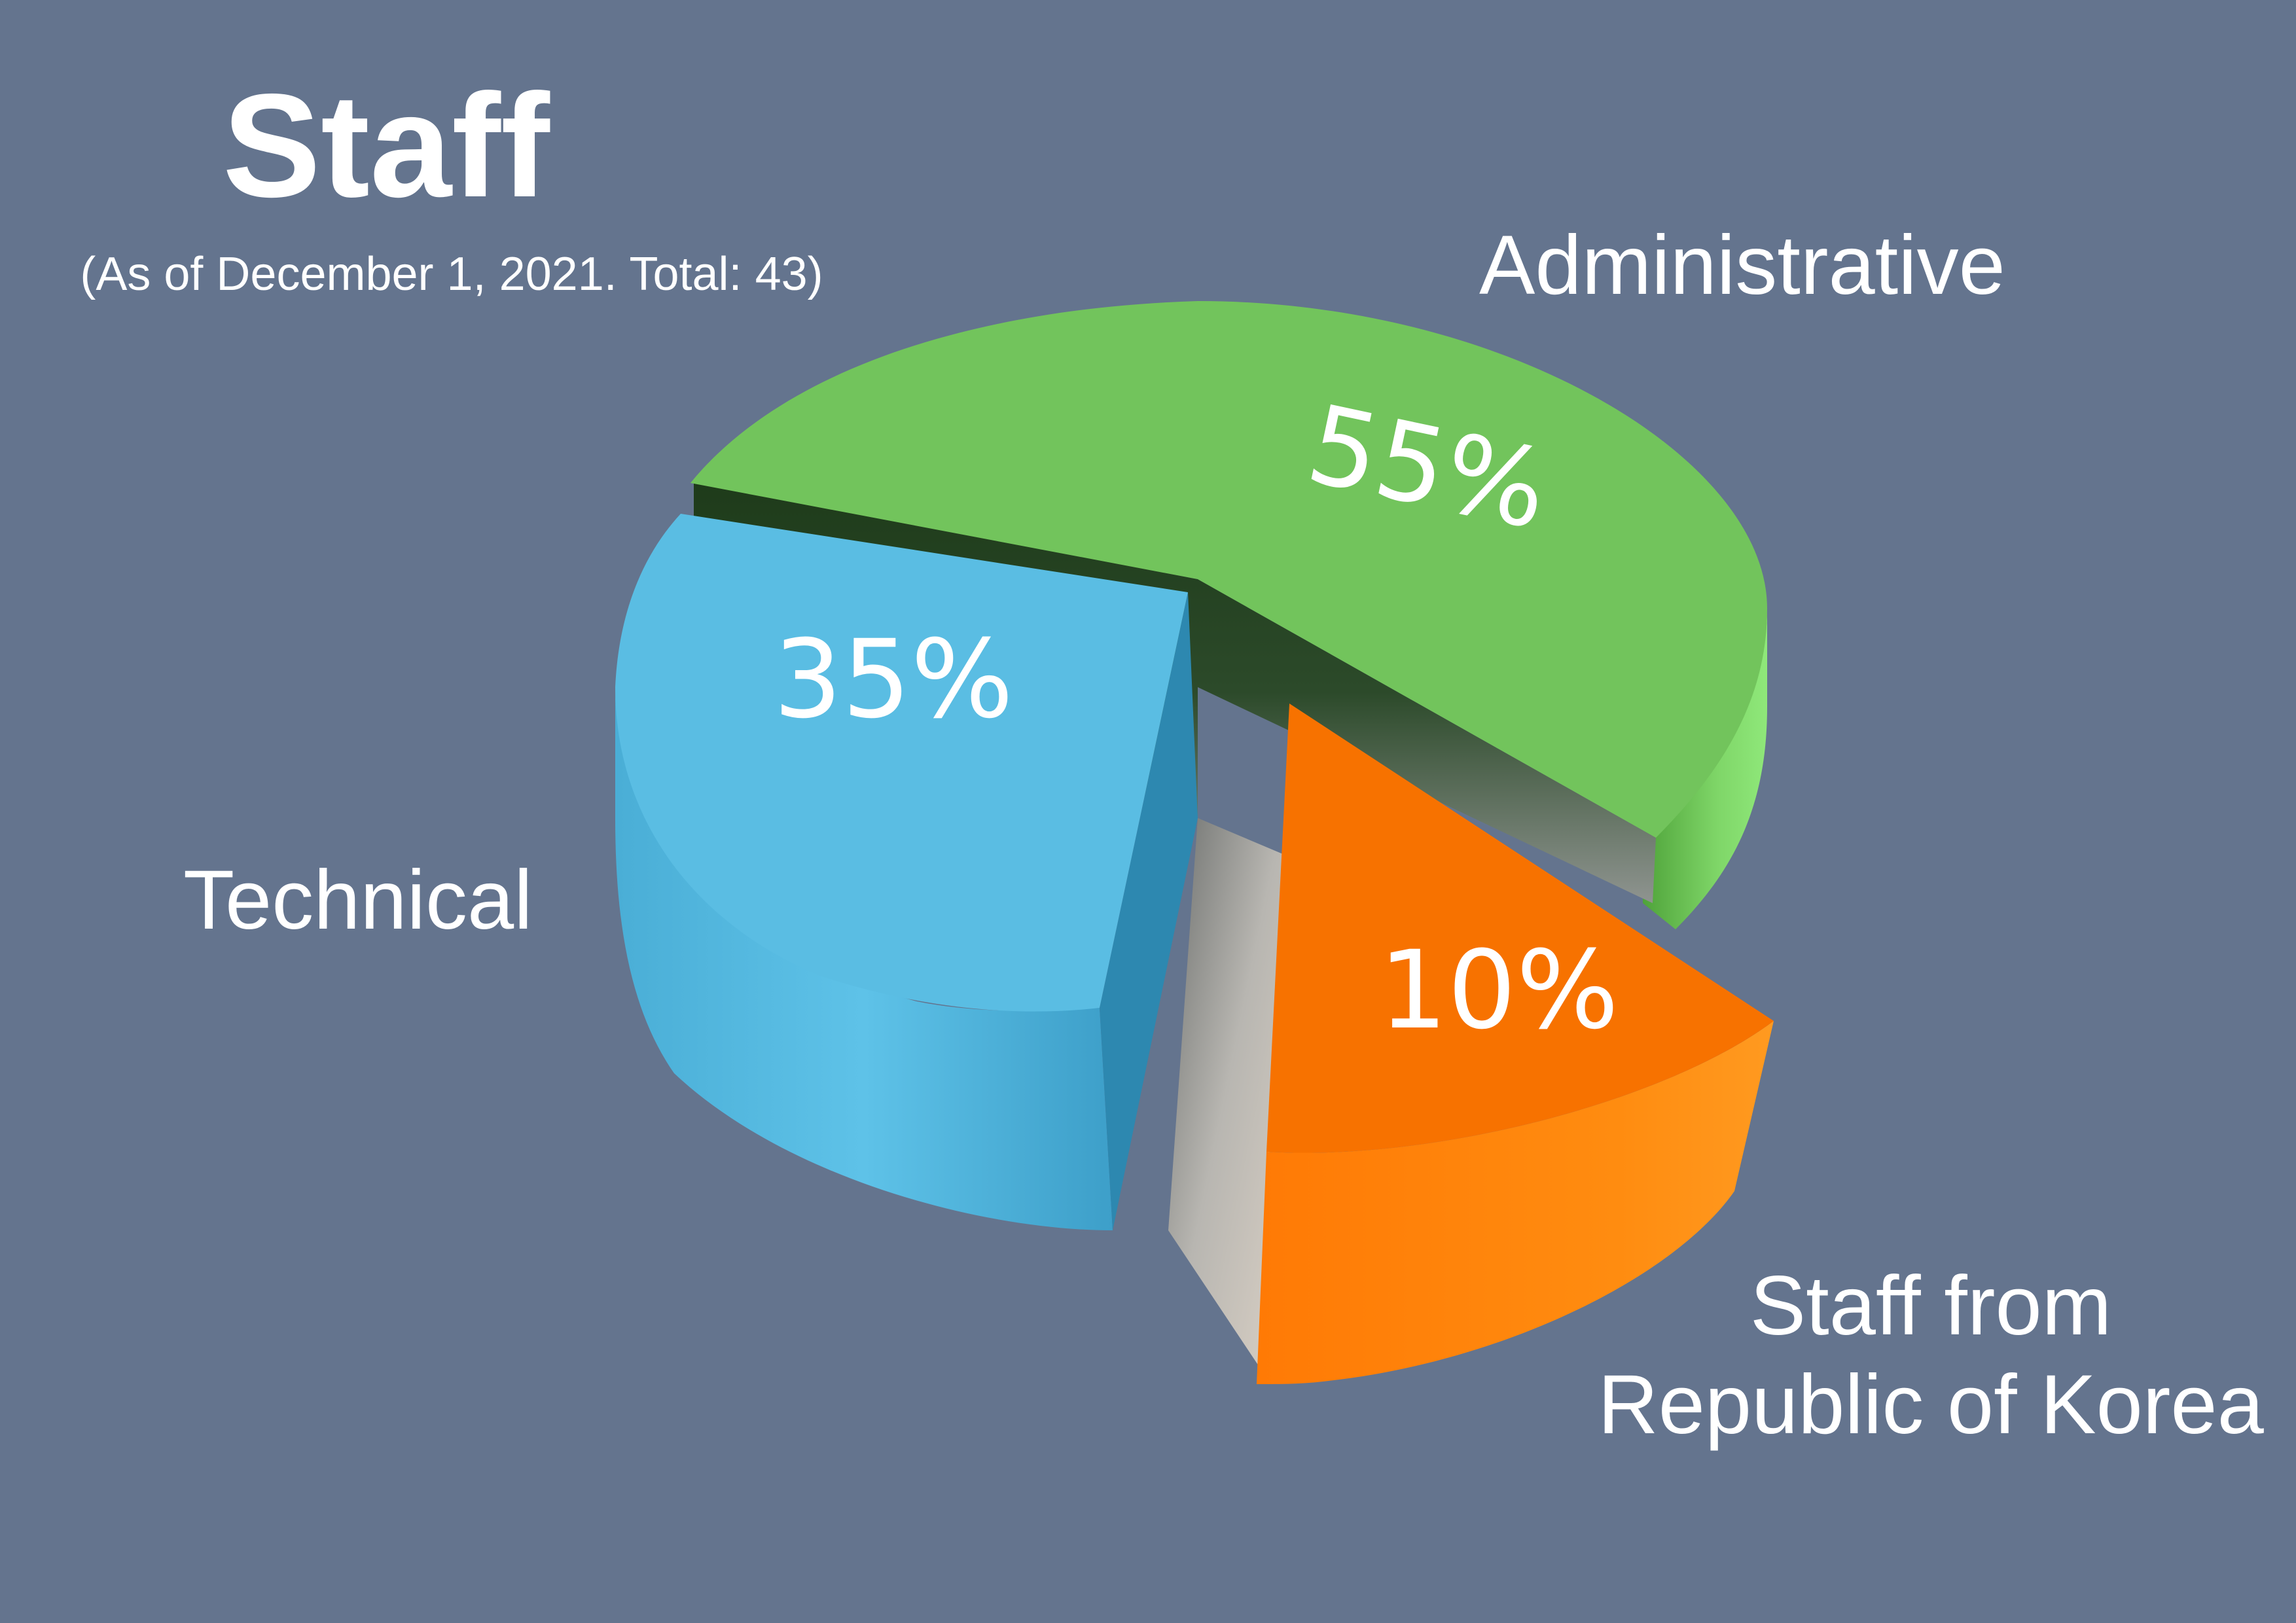 This screenshot has width=2296, height=1623. I want to click on chart-title: Staff, so click(386, 145).